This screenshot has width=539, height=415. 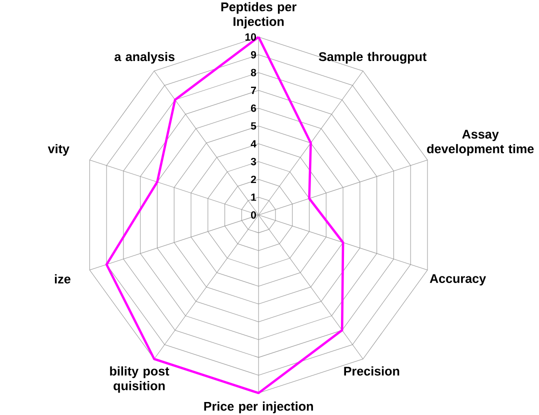 What do you see at coordinates (480, 143) in the screenshot?
I see `spoke-label: Assay development time` at bounding box center [480, 143].